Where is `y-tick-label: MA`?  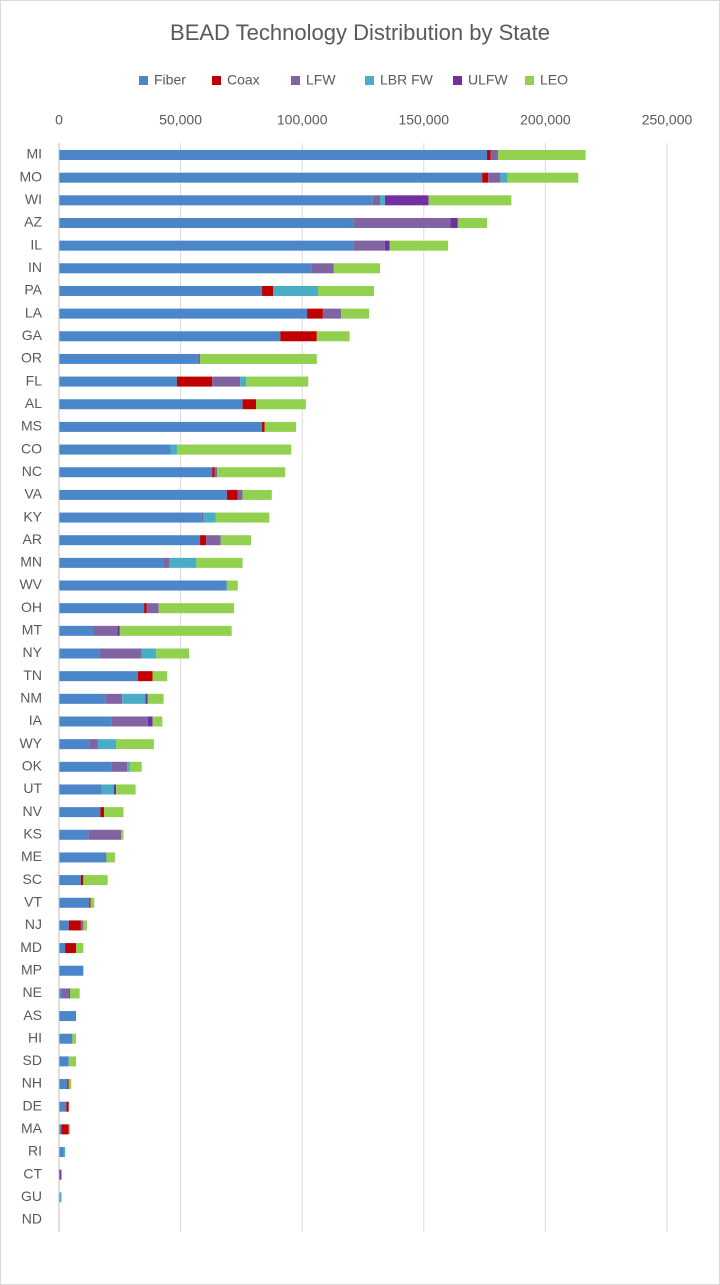 y-tick-label: MA is located at coordinates (32, 1128).